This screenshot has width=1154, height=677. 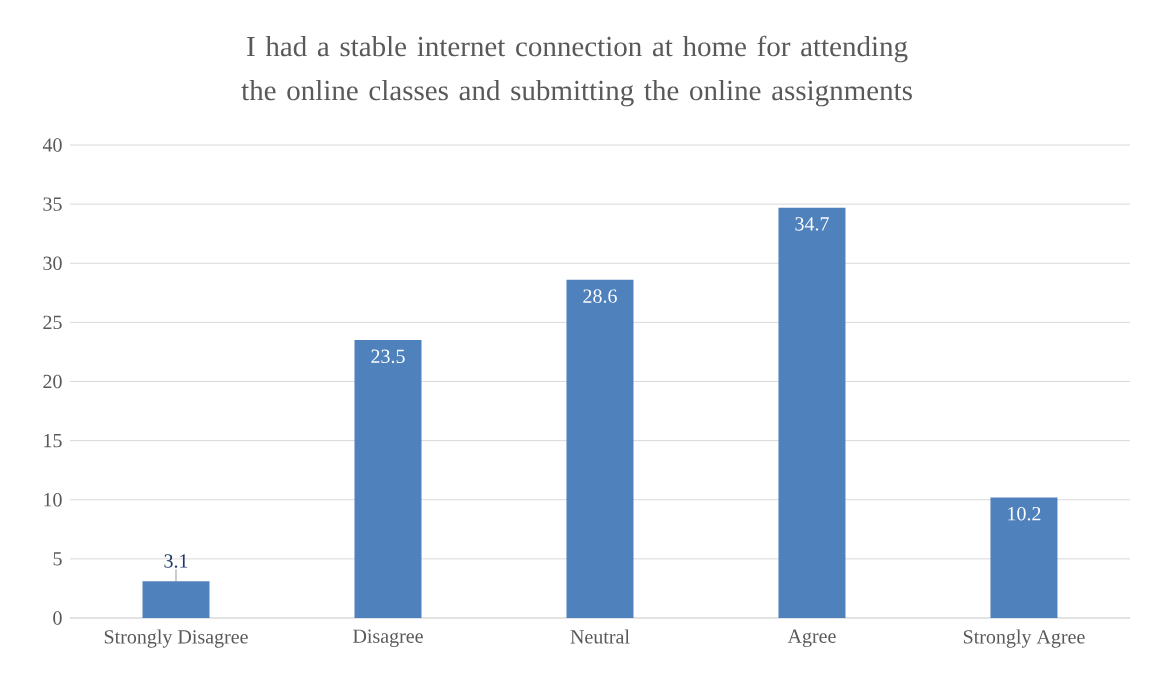 What do you see at coordinates (388, 356) in the screenshot?
I see `data-label: 23.5` at bounding box center [388, 356].